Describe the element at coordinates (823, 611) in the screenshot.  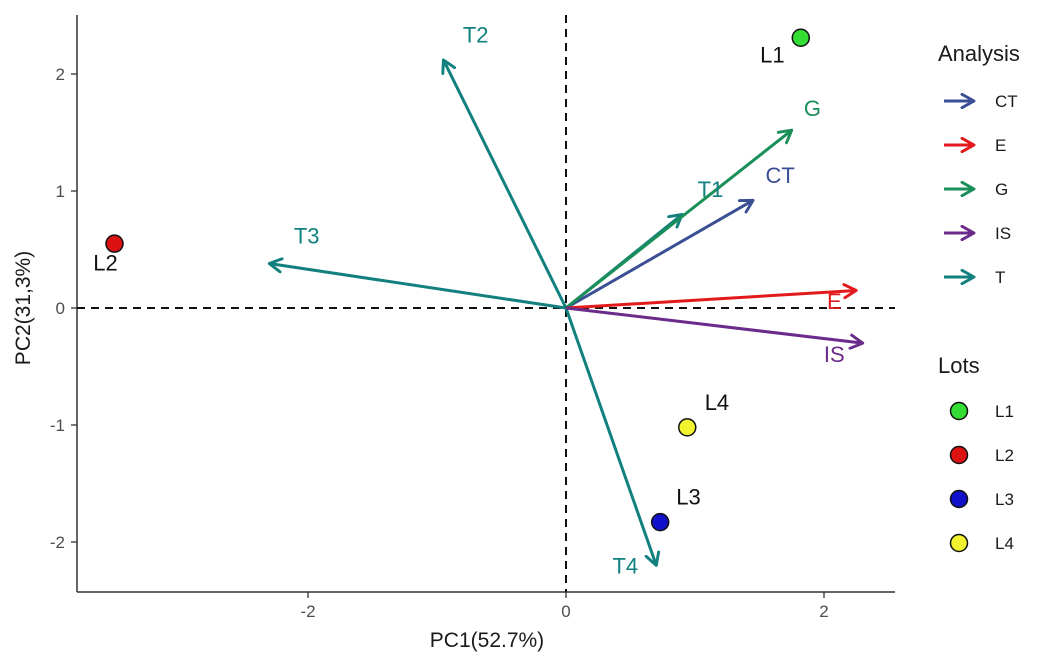
I see `x-tick-label: 2` at that location.